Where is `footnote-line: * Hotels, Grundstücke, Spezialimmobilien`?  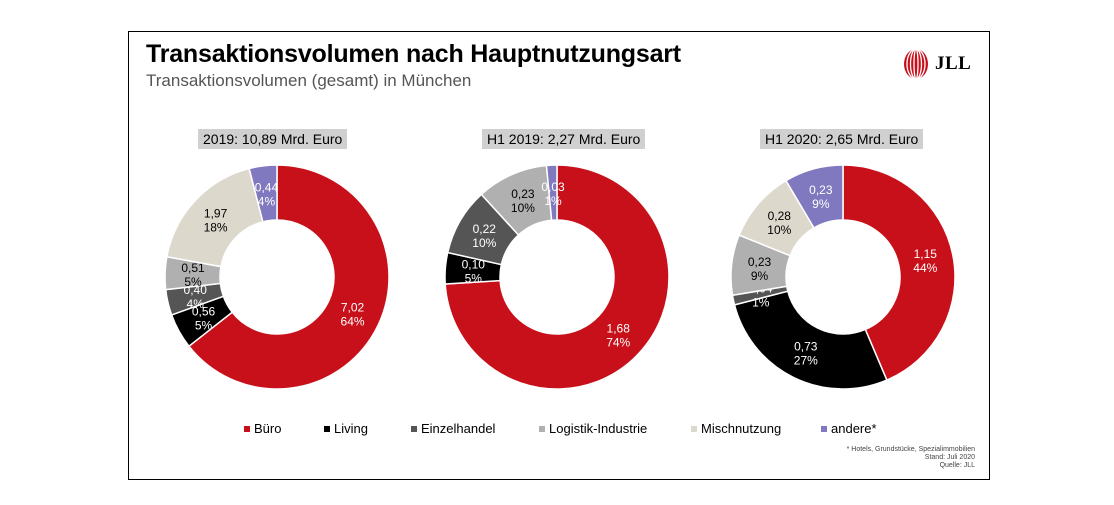
footnote-line: * Hotels, Grundstücke, Spezialimmobilien is located at coordinates (910, 449).